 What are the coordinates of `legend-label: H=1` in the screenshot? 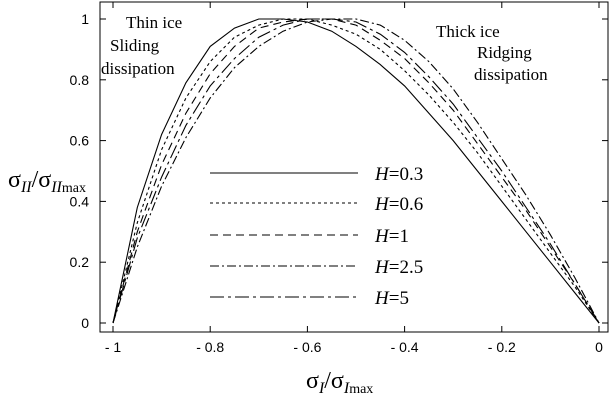 It's located at (391, 236).